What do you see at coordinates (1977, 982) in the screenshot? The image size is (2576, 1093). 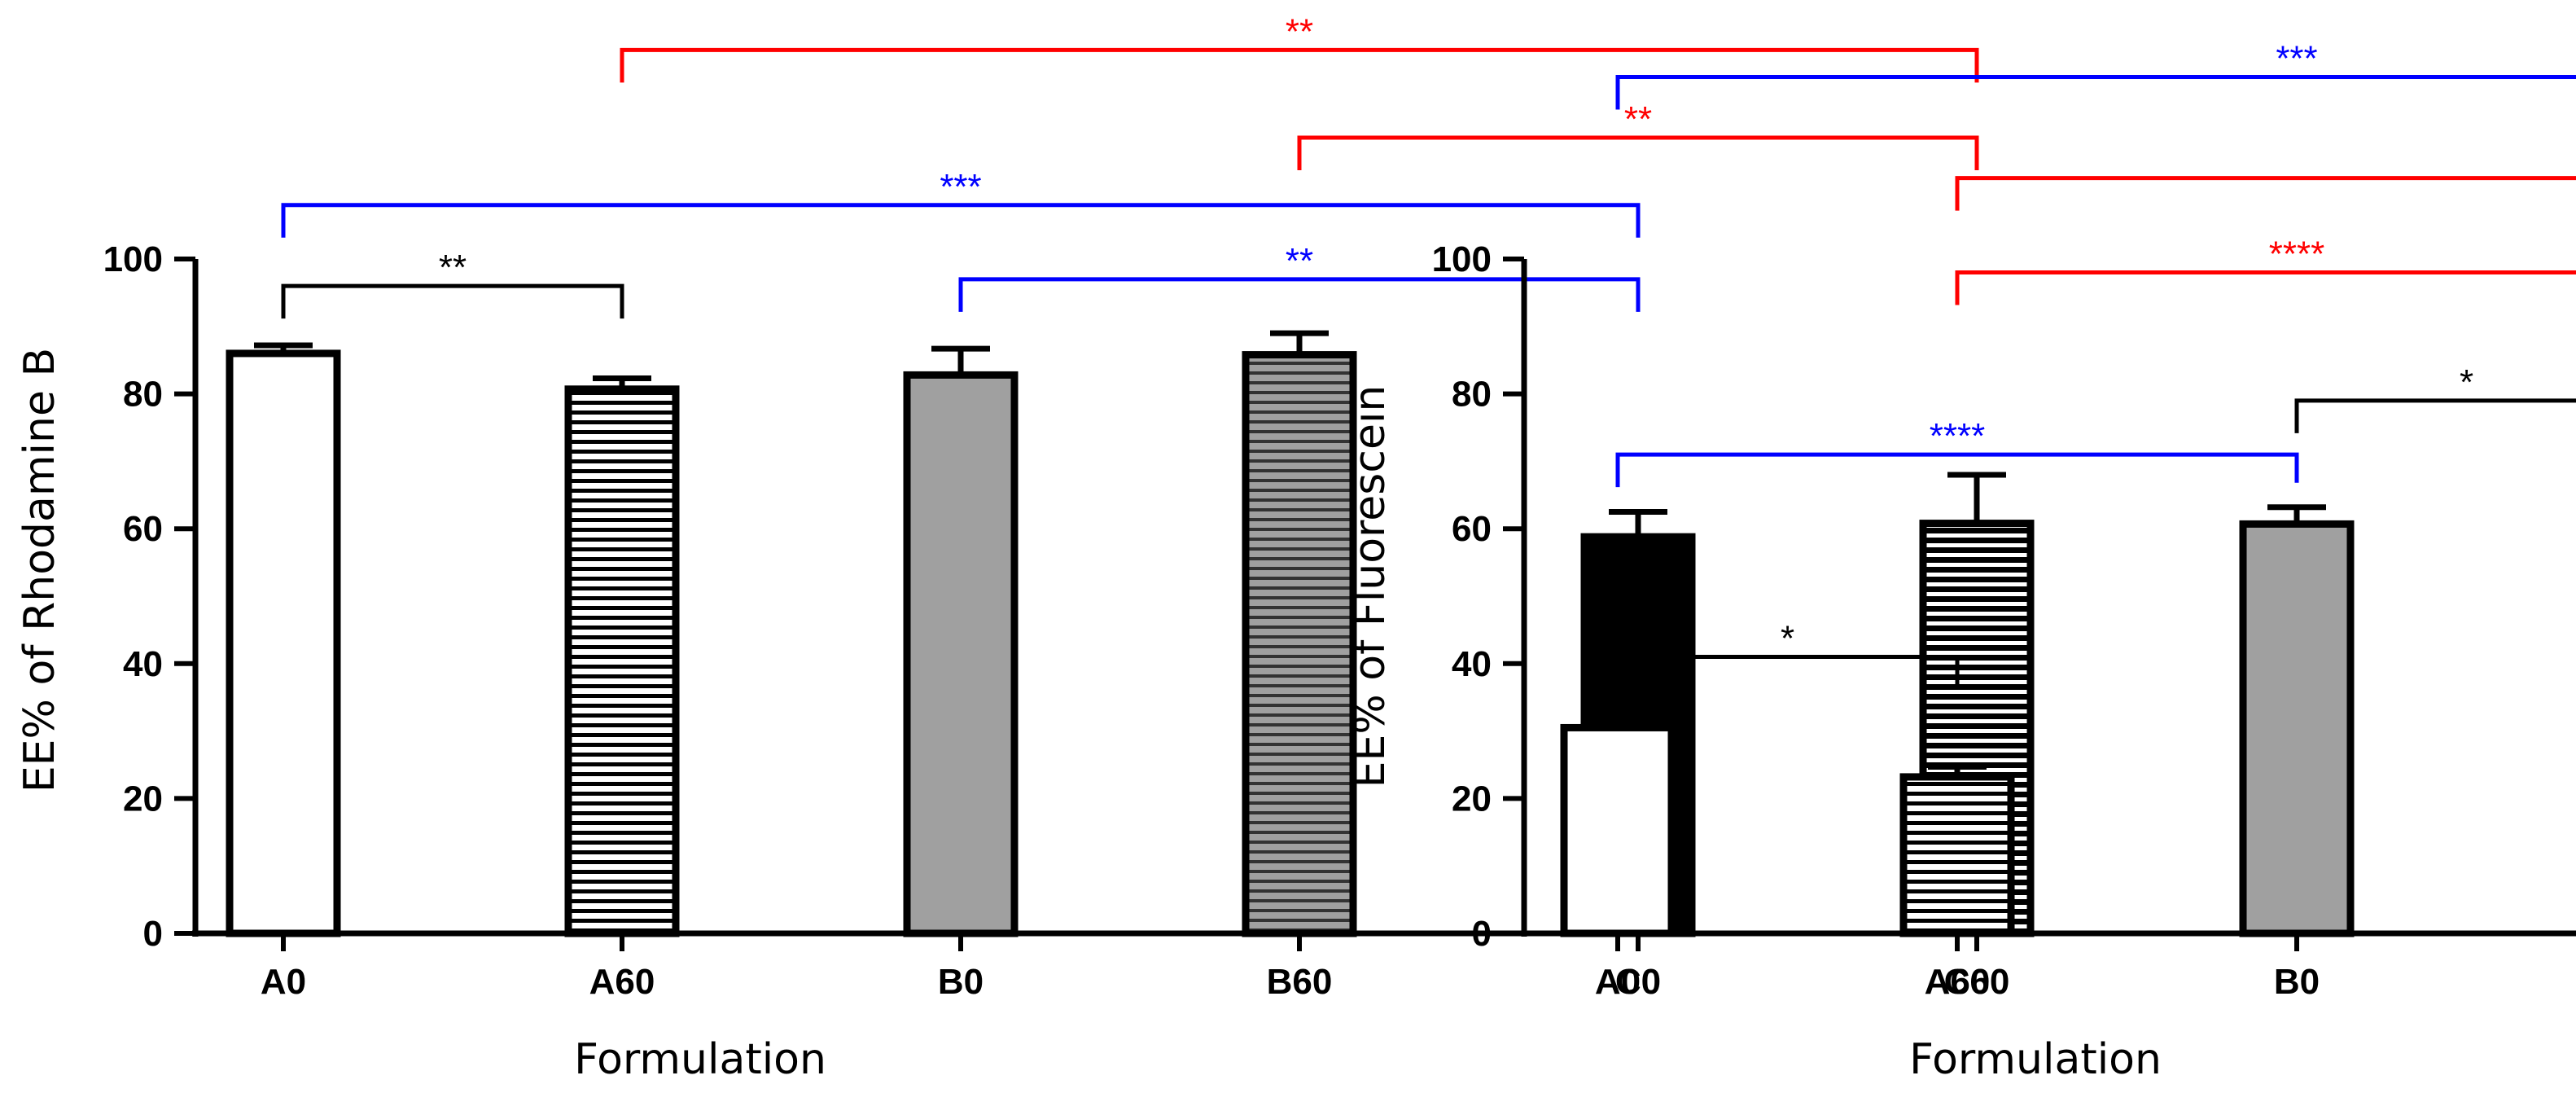 I see `x-tick-label-c60: C60` at bounding box center [1977, 982].